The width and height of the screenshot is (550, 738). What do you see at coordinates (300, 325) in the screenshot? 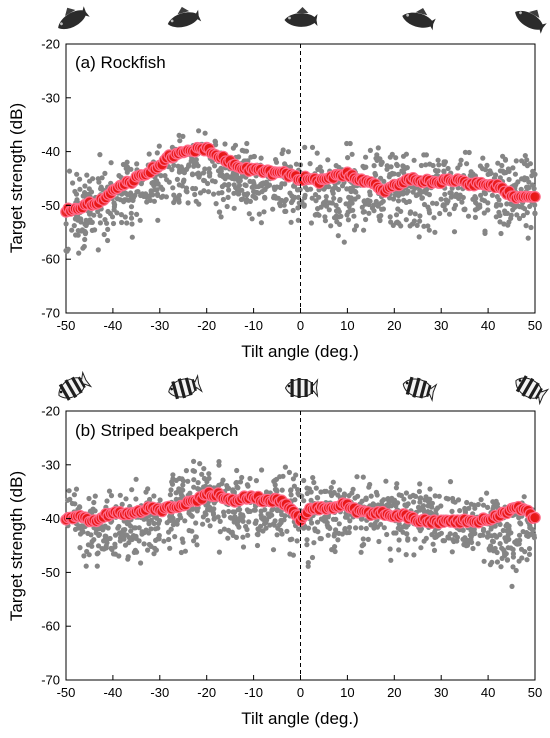
I see `x-tick-label: 0` at bounding box center [300, 325].